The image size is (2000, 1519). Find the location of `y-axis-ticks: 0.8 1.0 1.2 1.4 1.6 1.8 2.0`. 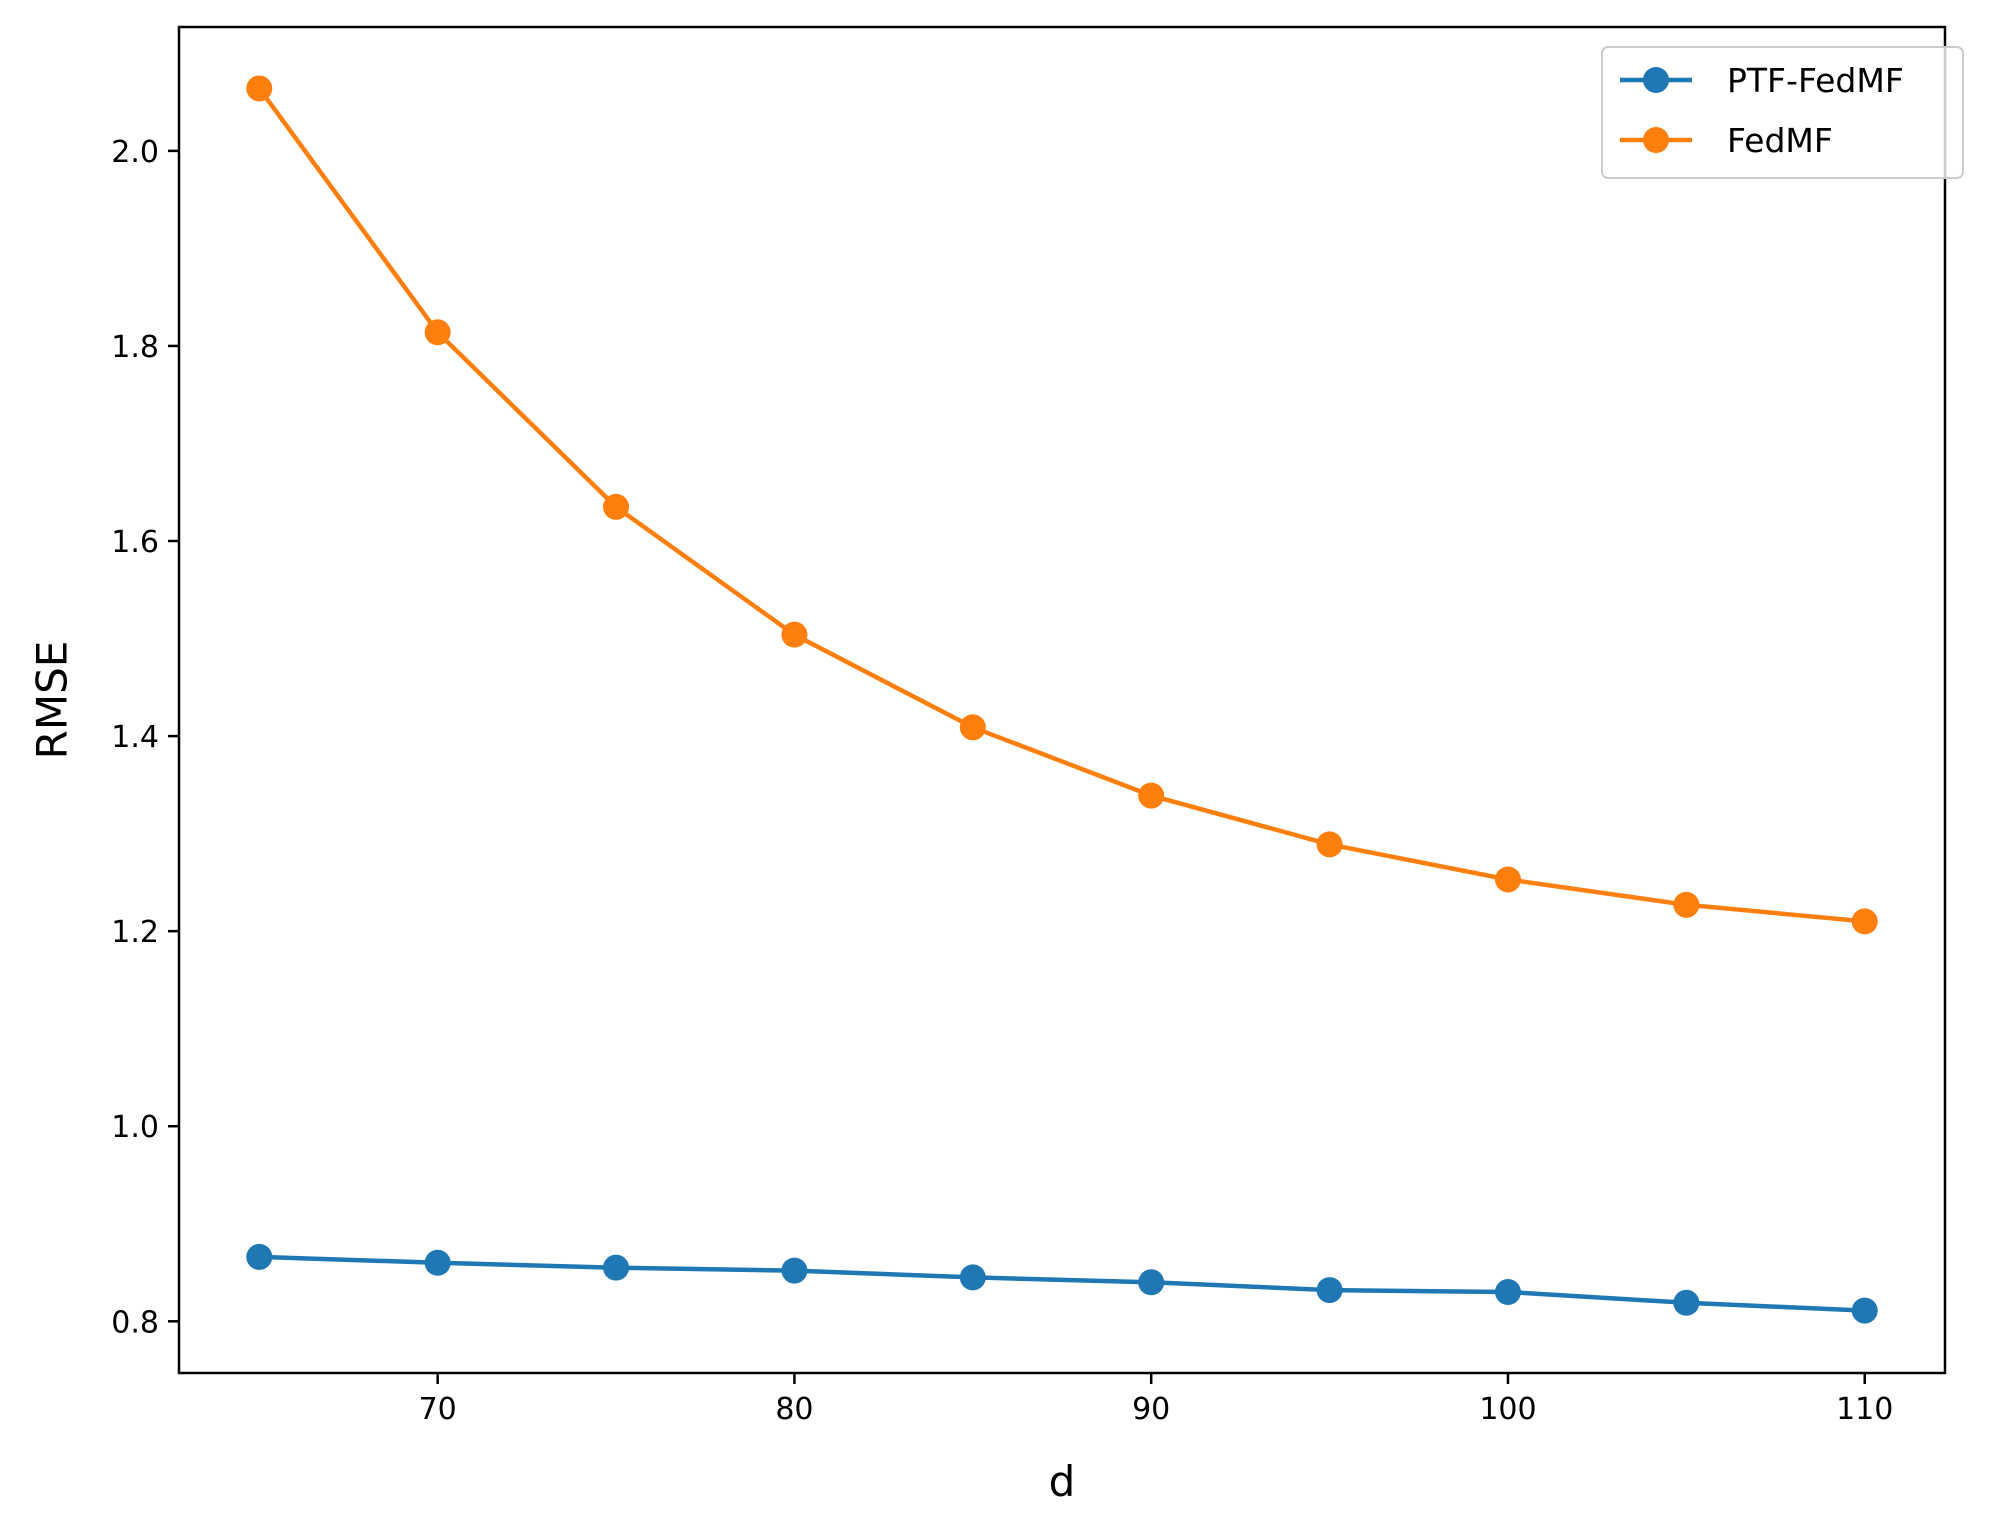

y-axis-ticks: 0.8 1.0 1.2 1.4 1.6 1.8 2.0 is located at coordinates (145, 737).